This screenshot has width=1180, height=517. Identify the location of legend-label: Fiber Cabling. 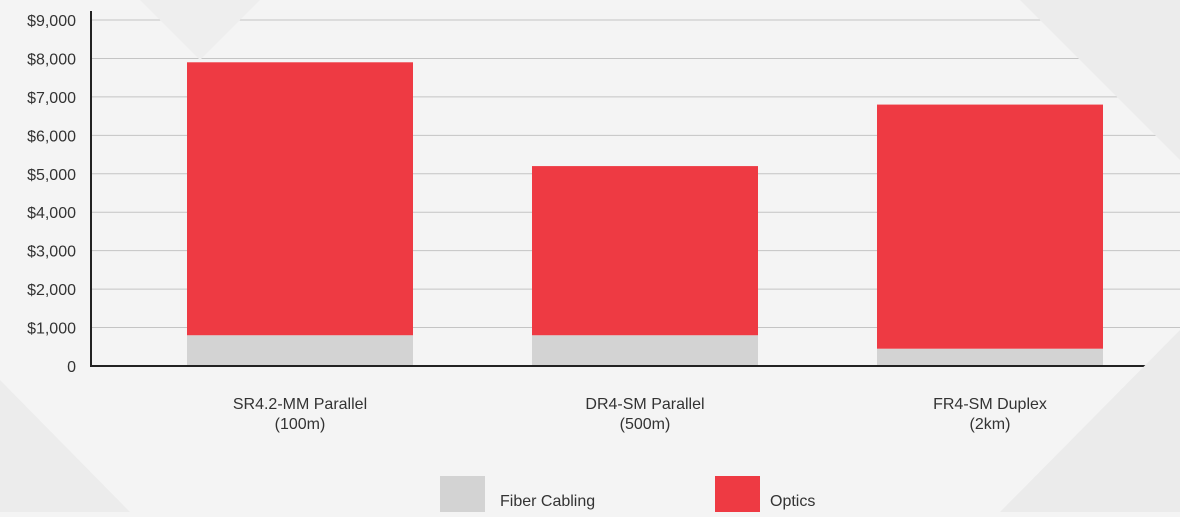
(547, 501).